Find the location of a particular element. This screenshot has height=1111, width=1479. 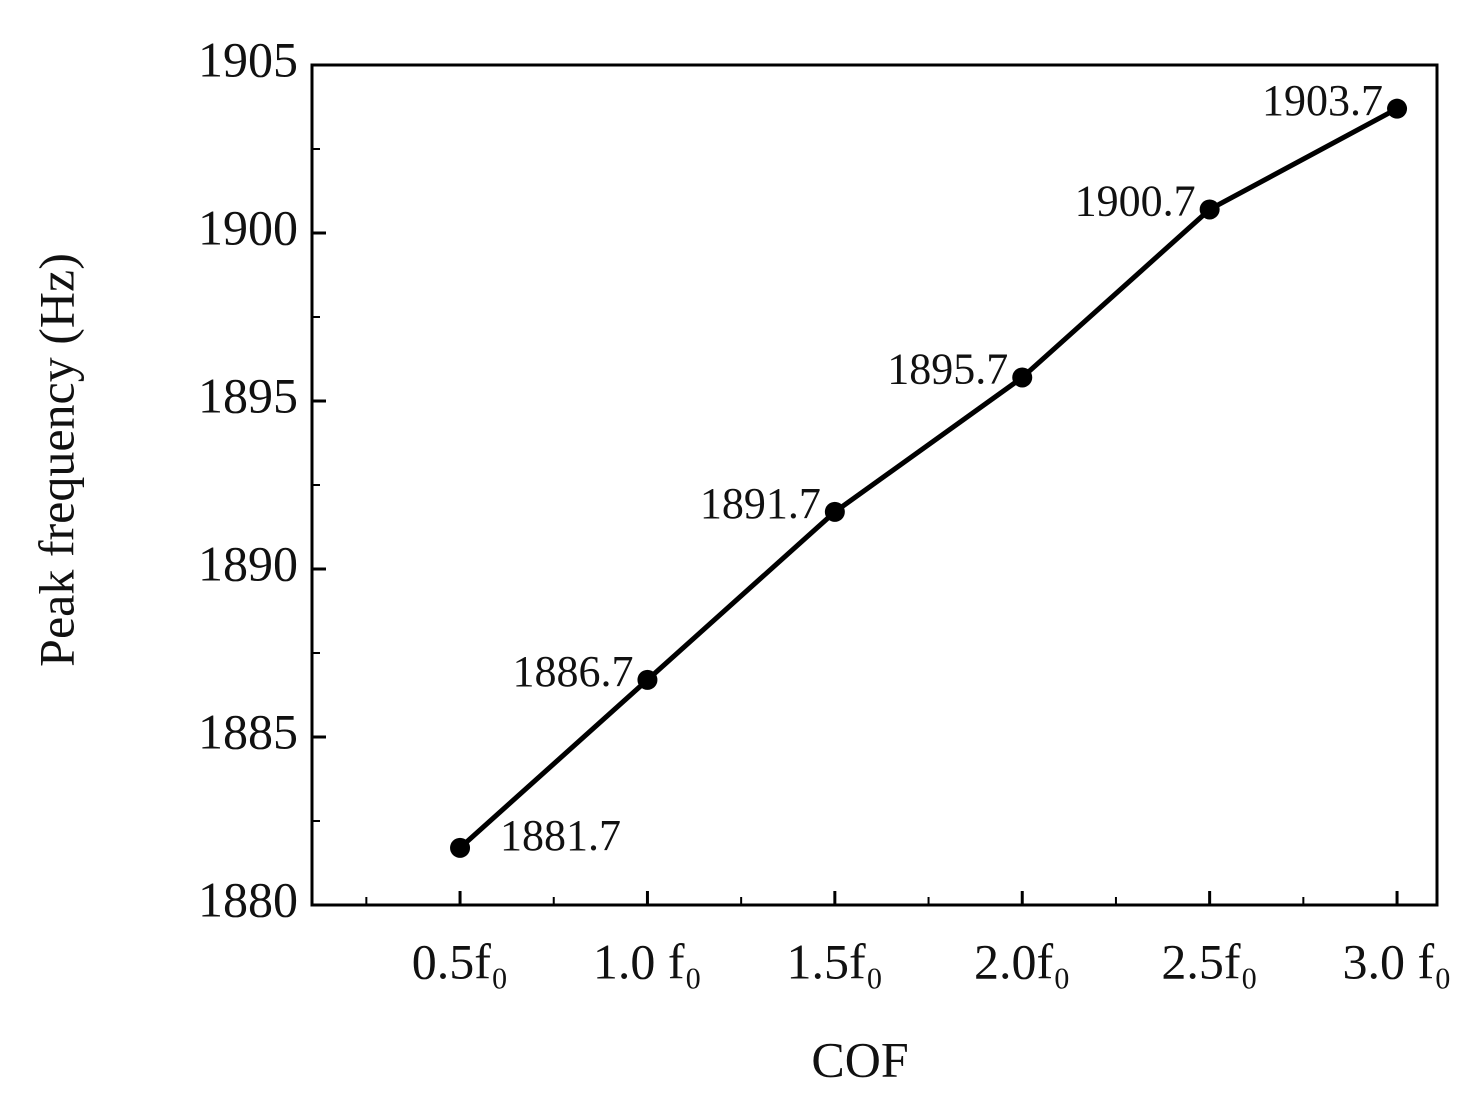

y-tick-label: 1880 is located at coordinates (248, 899).